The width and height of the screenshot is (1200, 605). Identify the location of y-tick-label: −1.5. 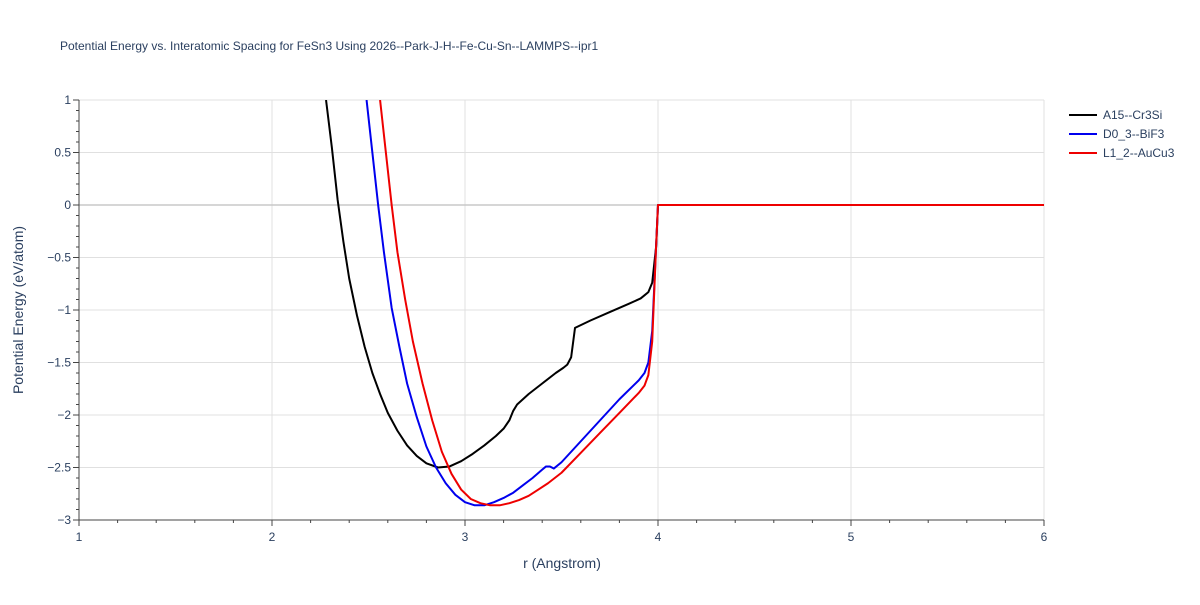
(59, 363).